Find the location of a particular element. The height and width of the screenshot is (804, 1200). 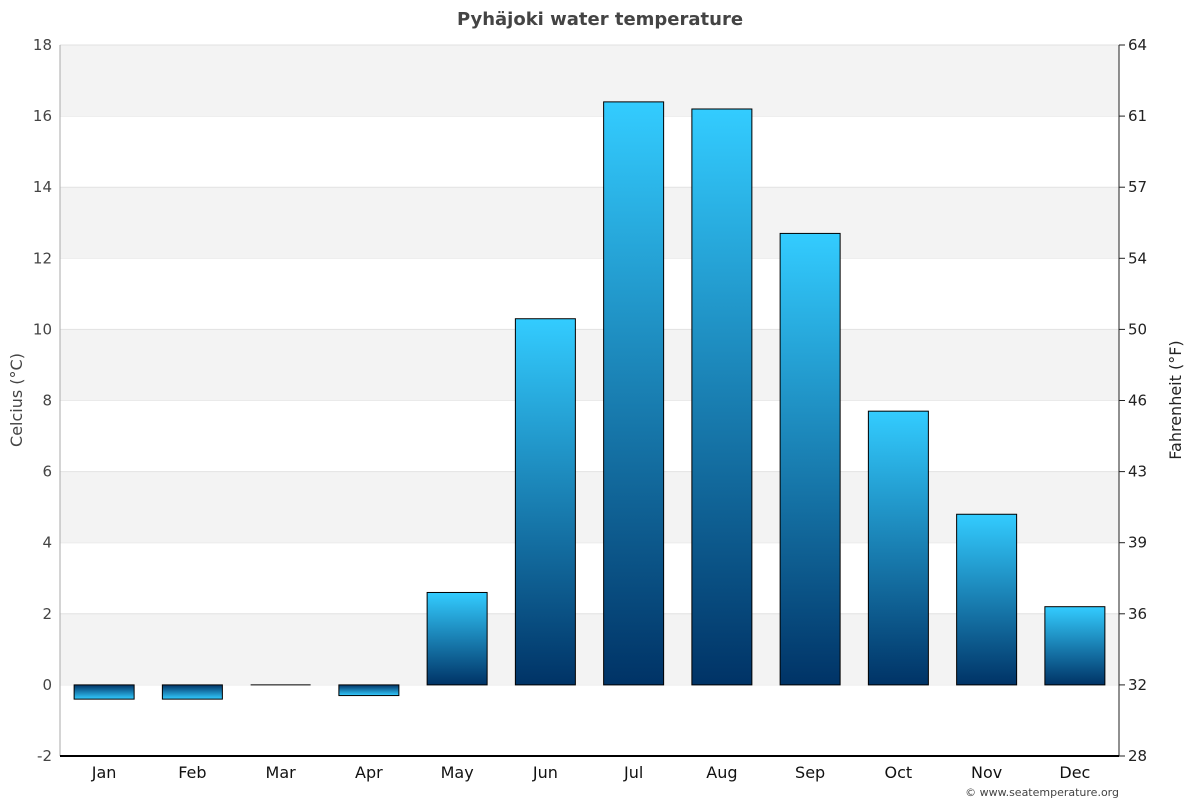

y2-tick-label: 50 is located at coordinates (1137, 329).